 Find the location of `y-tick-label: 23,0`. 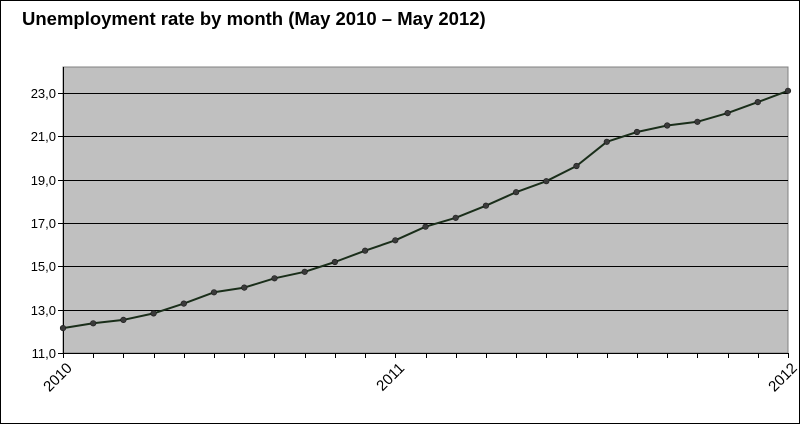

y-tick-label: 23,0 is located at coordinates (43, 93).